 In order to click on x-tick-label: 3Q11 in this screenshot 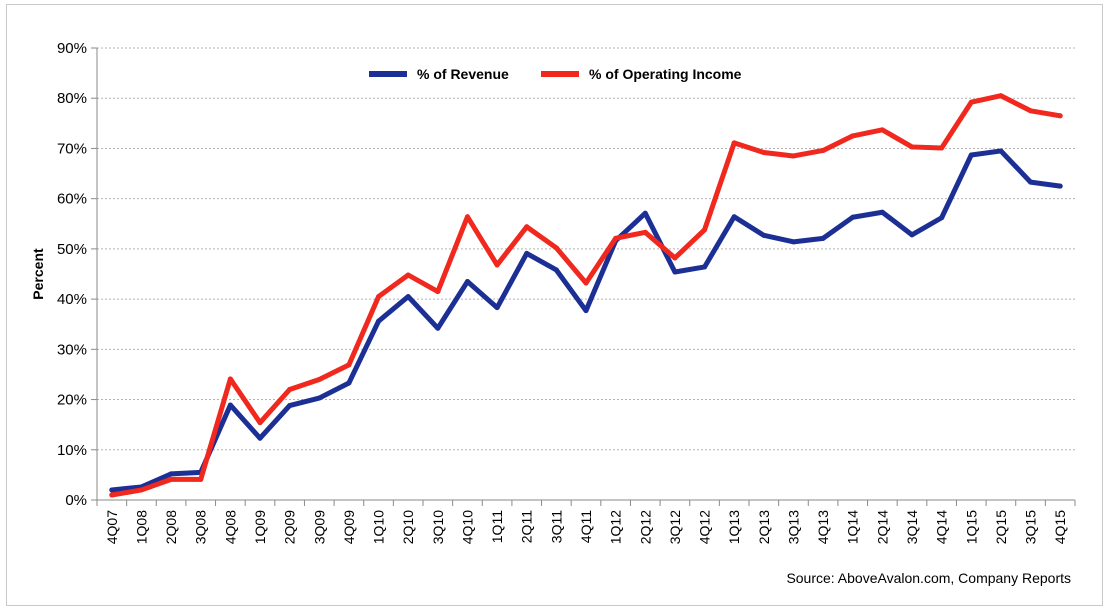, I will do `click(556, 526)`.